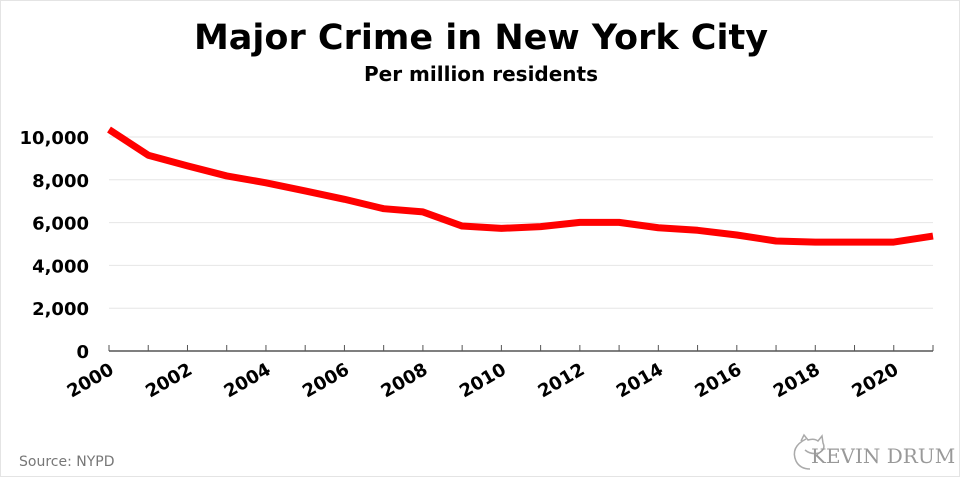 Image resolution: width=960 pixels, height=477 pixels. What do you see at coordinates (60, 266) in the screenshot?
I see `y-tick-label: 4,000` at bounding box center [60, 266].